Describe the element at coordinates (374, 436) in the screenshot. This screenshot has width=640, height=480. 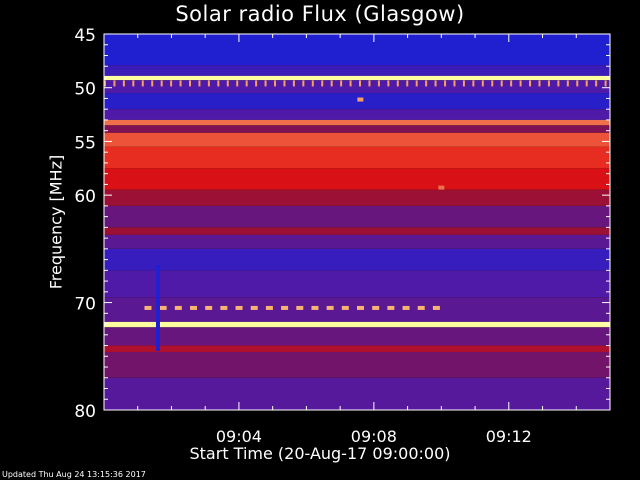
I see `x-tick-label: 09:08` at that location.